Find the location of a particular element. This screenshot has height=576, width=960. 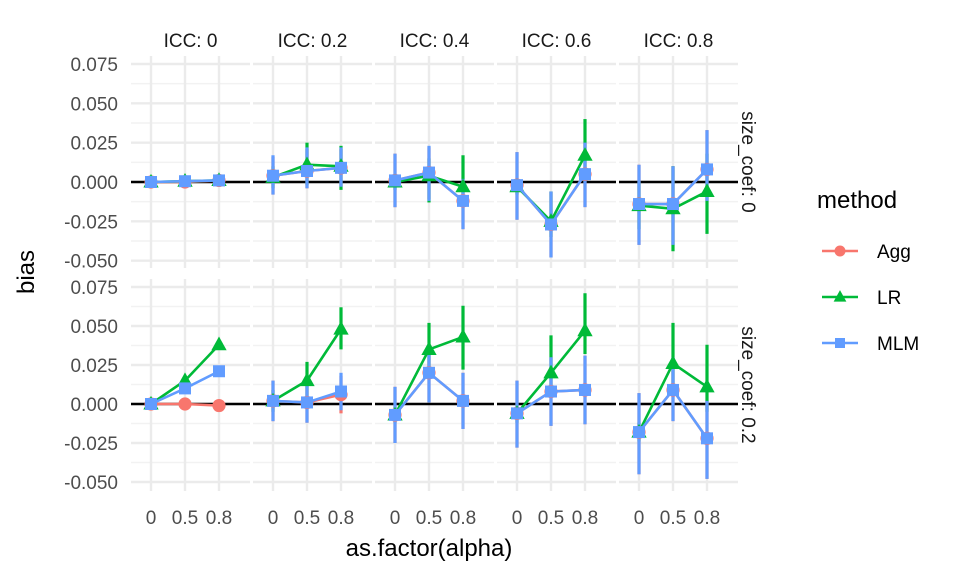

row-strip-label: size_coef: 0.2 is located at coordinates (747, 384).